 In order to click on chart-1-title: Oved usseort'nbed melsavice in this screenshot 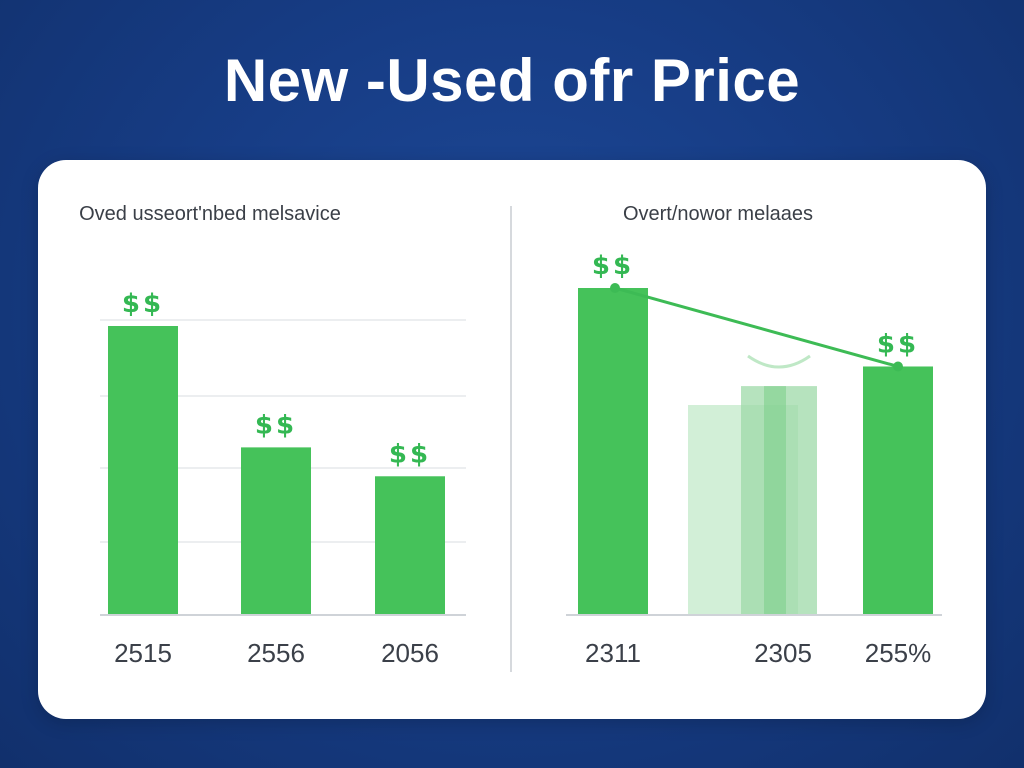, I will do `click(210, 214)`.